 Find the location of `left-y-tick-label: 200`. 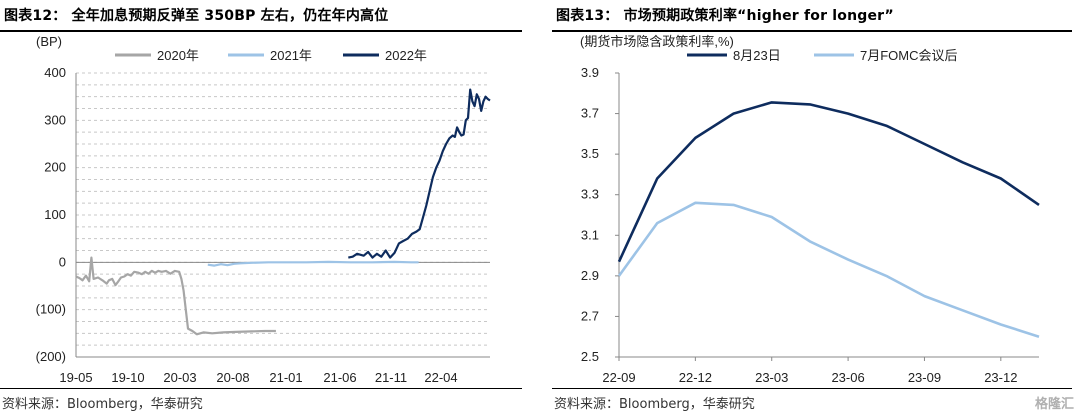

left-y-tick-label: 200 is located at coordinates (55, 167).